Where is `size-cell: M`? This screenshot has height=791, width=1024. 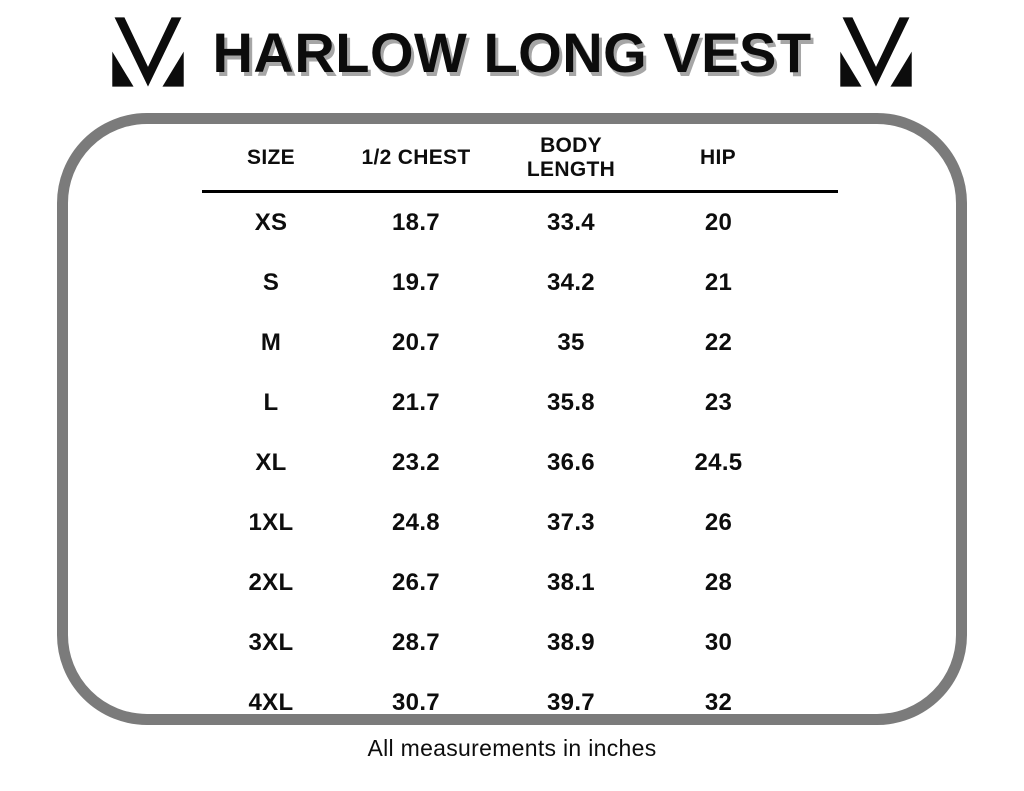 size-cell: M is located at coordinates (271, 342).